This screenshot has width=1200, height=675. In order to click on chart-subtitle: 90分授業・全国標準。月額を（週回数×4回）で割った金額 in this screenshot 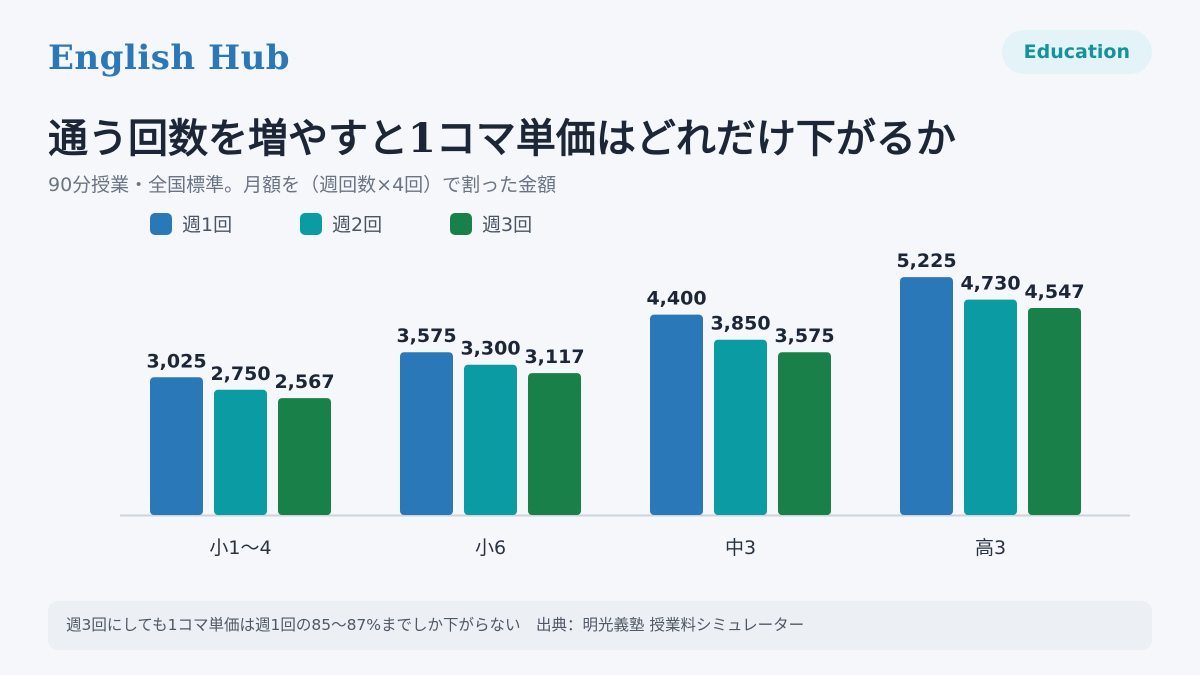, I will do `click(302, 185)`.